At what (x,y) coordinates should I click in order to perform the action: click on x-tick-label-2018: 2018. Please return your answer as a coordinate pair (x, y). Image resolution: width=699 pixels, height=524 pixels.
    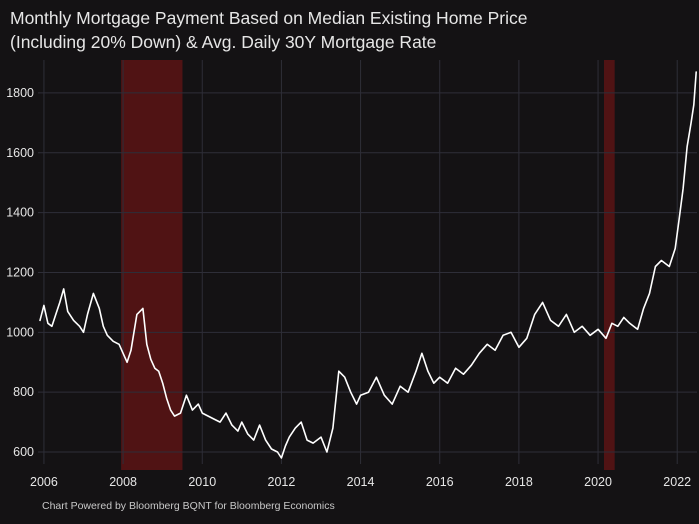
    Looking at the image, I should click on (519, 482).